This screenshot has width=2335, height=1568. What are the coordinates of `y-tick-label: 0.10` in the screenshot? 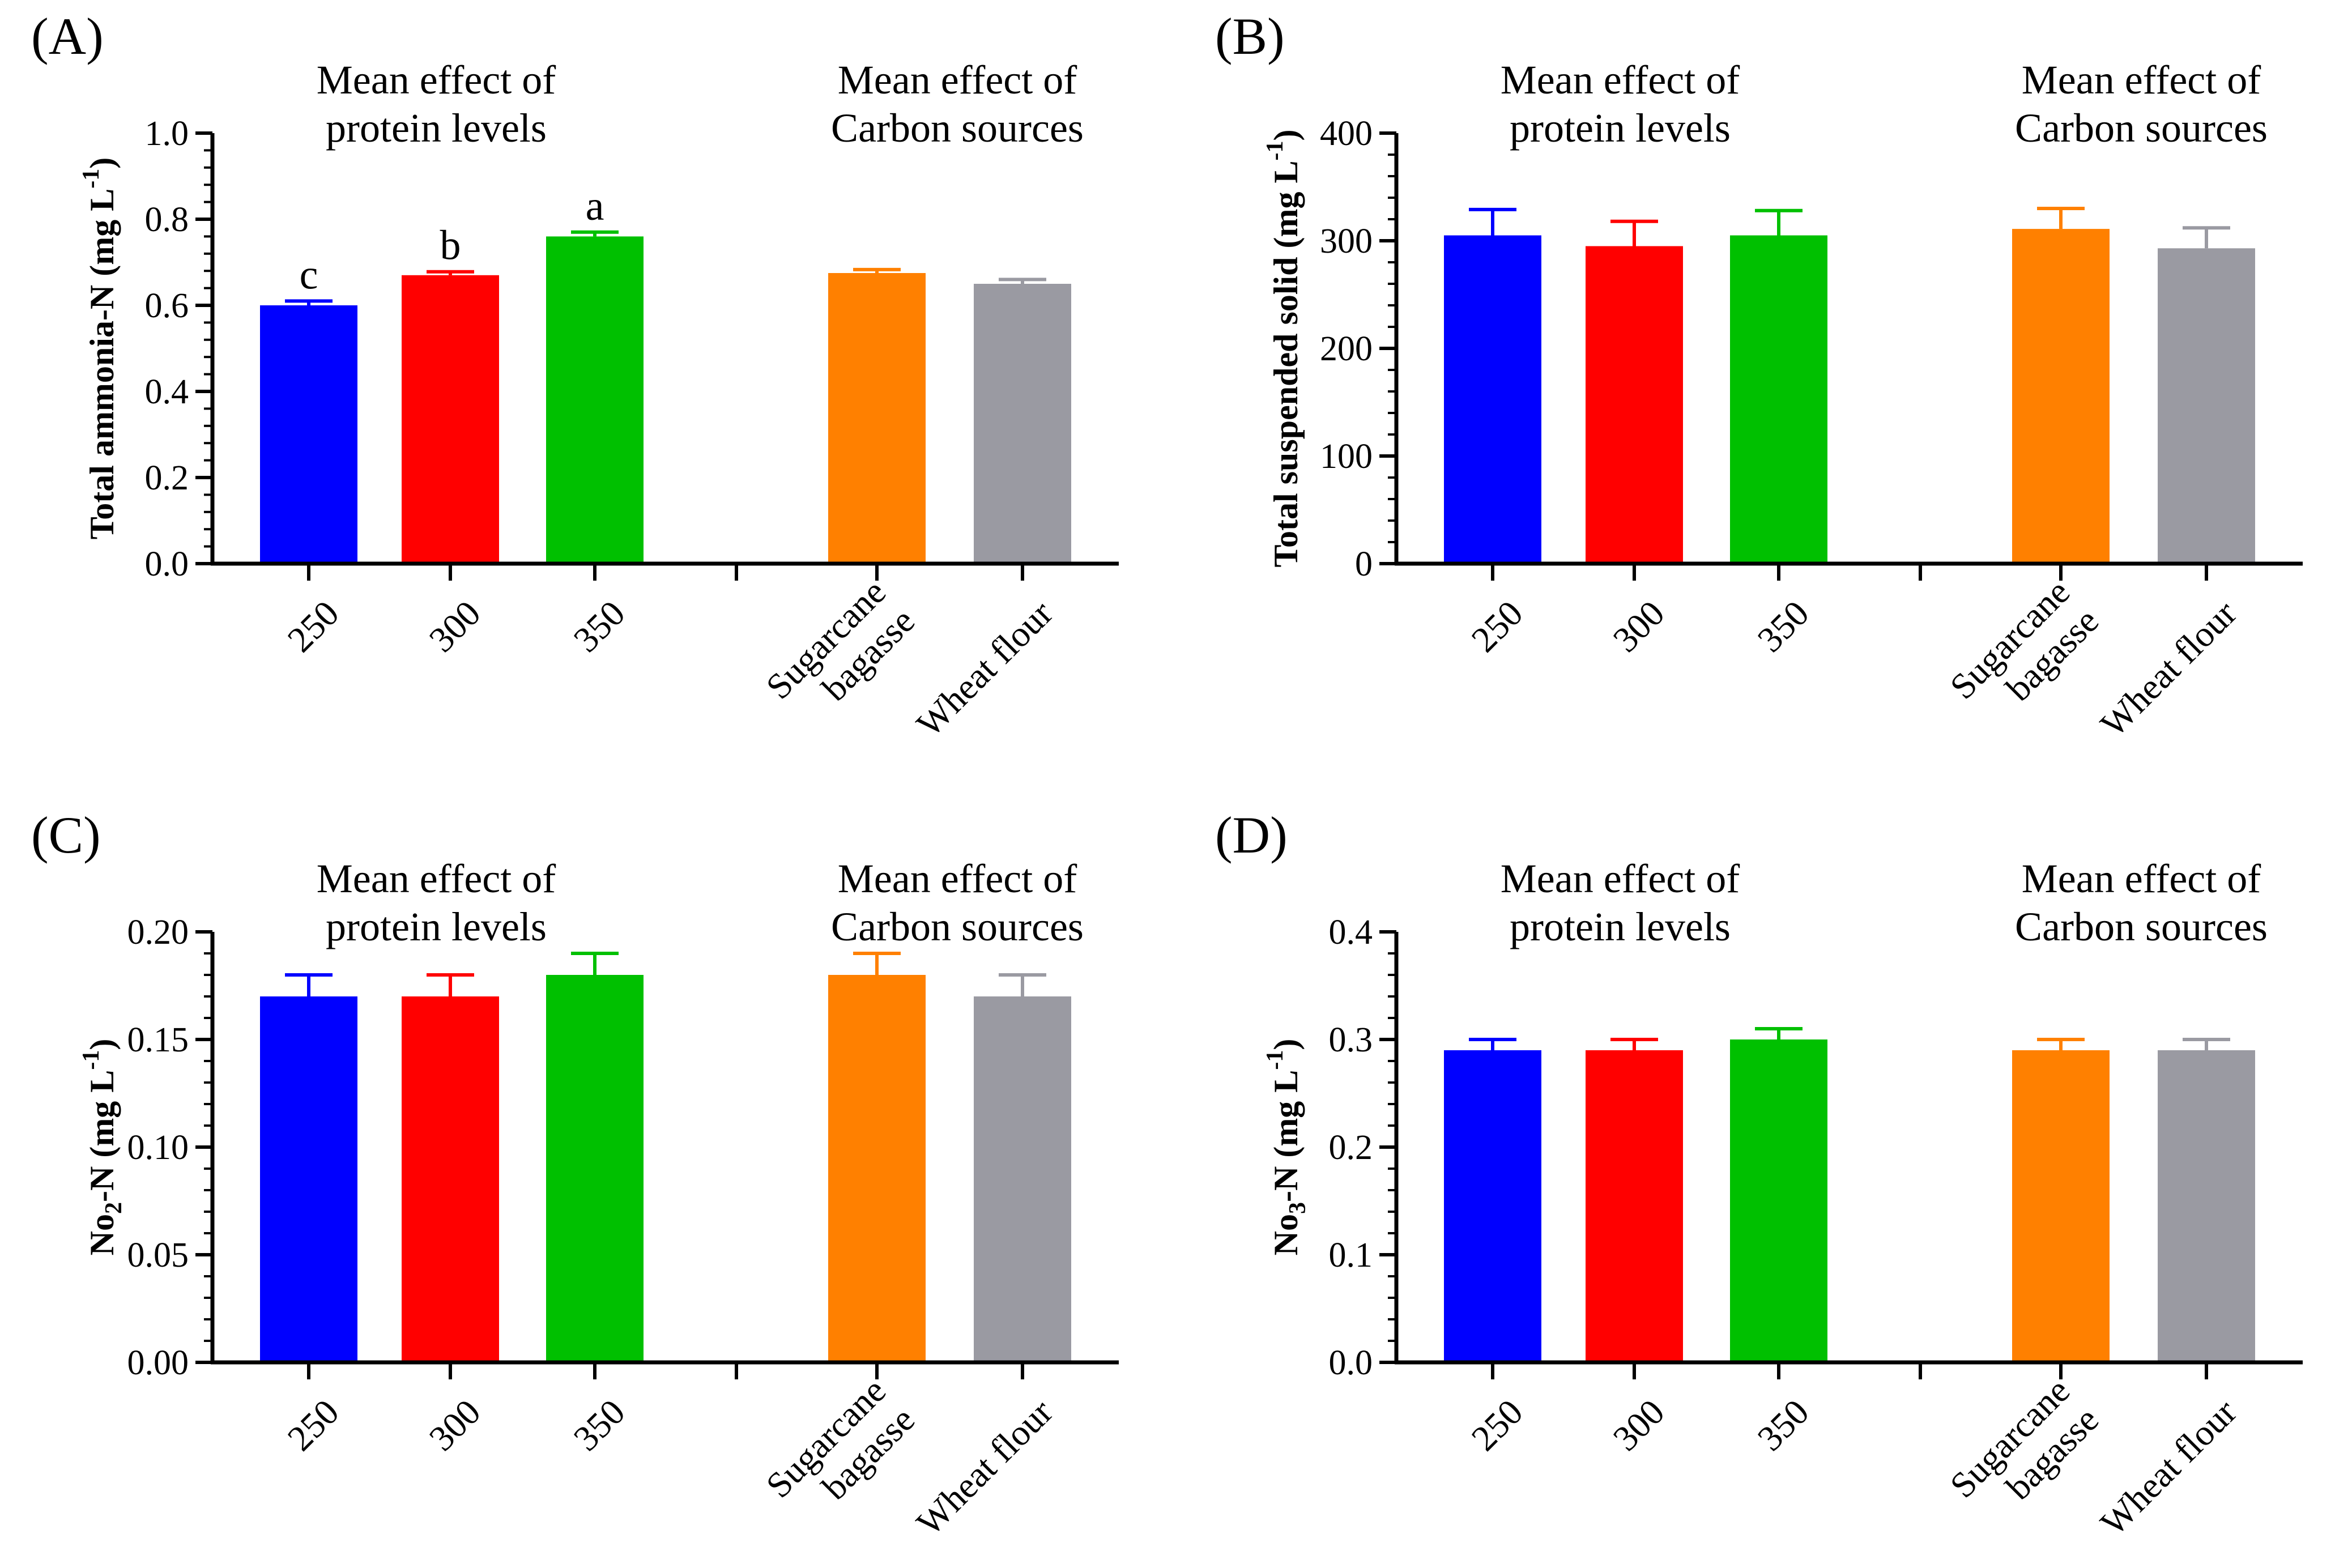 It's located at (158, 1147).